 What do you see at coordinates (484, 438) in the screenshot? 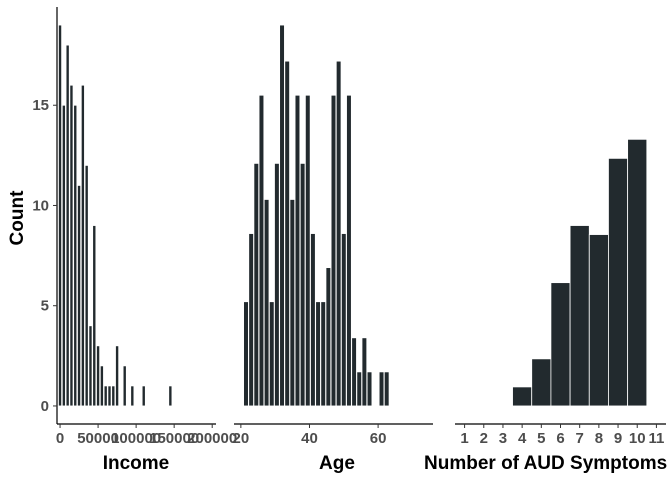
I see `x-tick-label: 2` at bounding box center [484, 438].